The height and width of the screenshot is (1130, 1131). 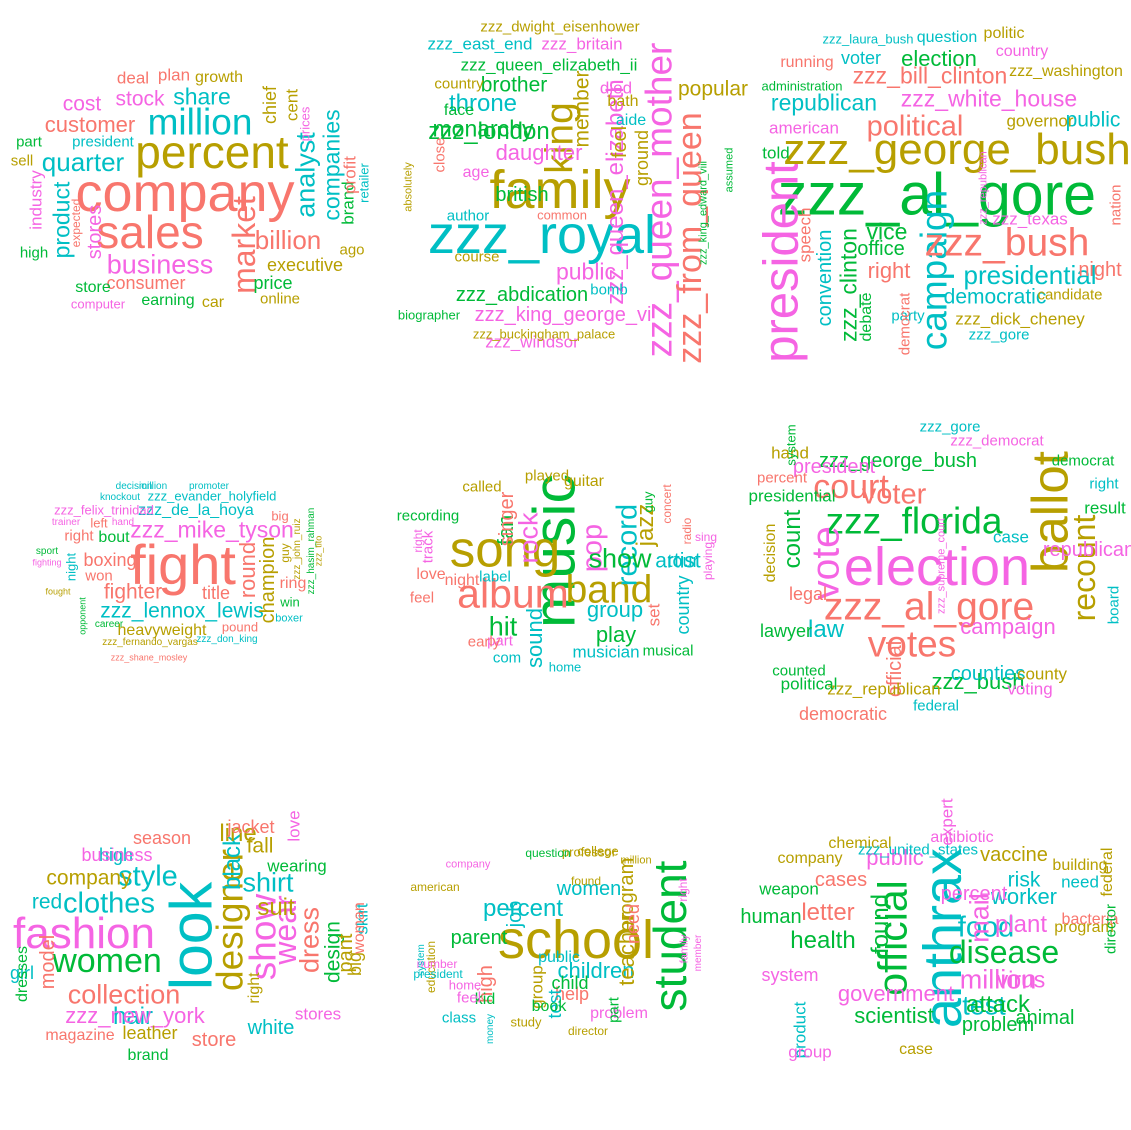 What do you see at coordinates (808, 594) in the screenshot?
I see `cloud-word: legal` at bounding box center [808, 594].